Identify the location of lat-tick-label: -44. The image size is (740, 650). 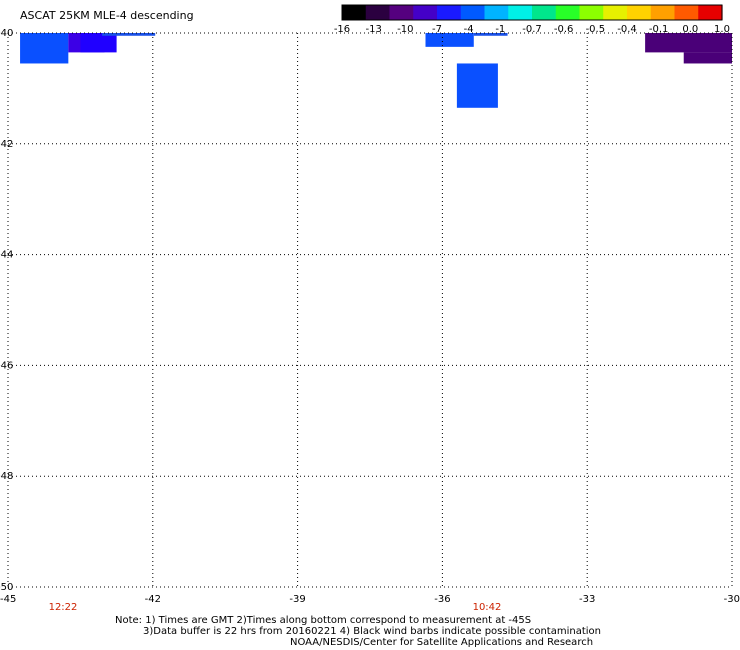
(6, 255).